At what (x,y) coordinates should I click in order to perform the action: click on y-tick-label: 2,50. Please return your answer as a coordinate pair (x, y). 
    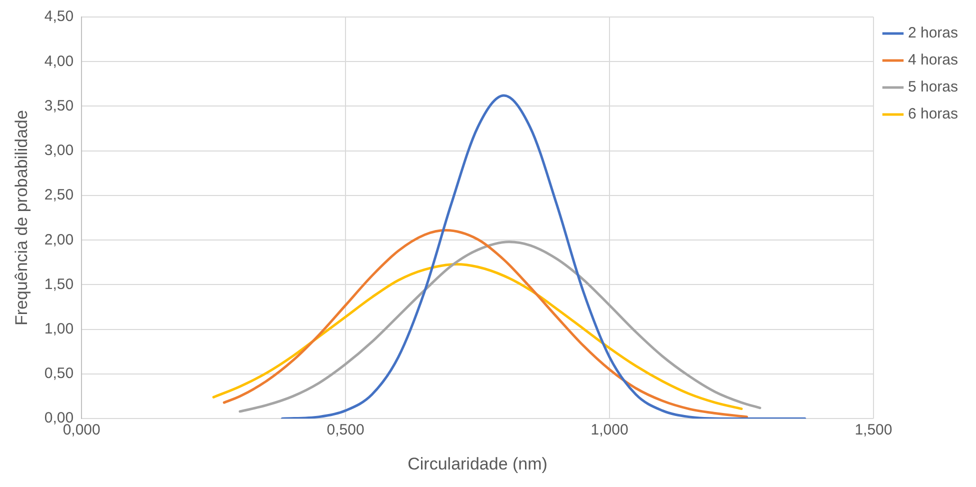
    Looking at the image, I should click on (59, 195).